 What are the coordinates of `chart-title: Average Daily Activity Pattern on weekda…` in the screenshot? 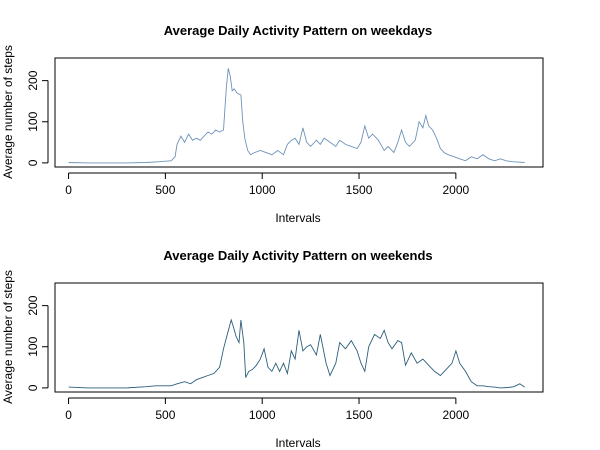 It's located at (298, 30).